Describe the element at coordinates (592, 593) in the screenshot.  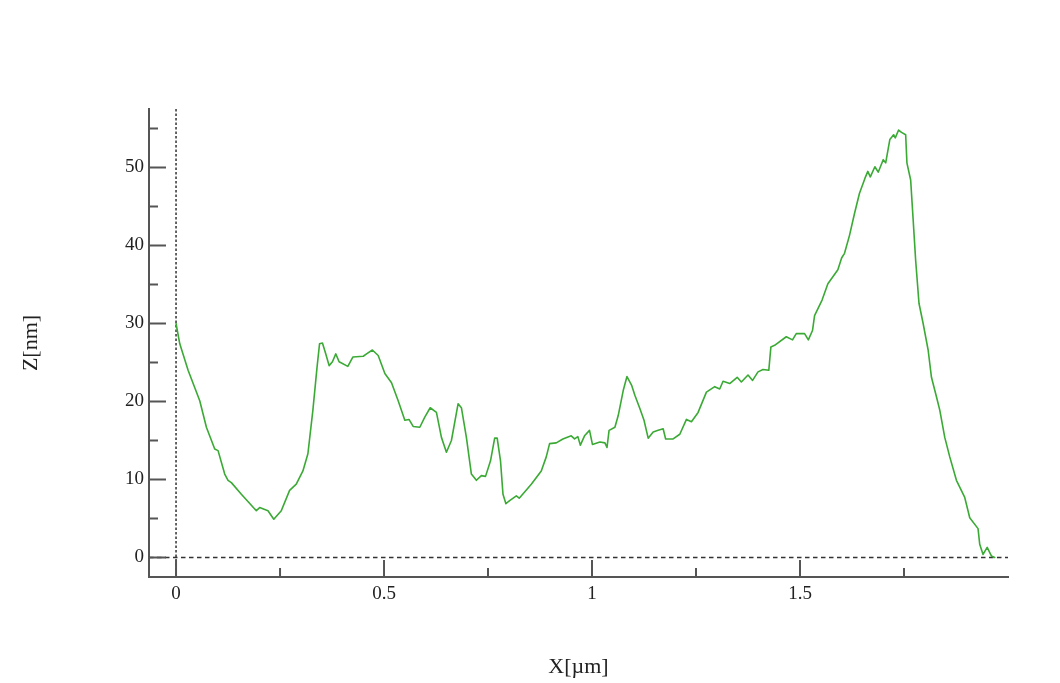
I see `x-tick-label: 1` at that location.